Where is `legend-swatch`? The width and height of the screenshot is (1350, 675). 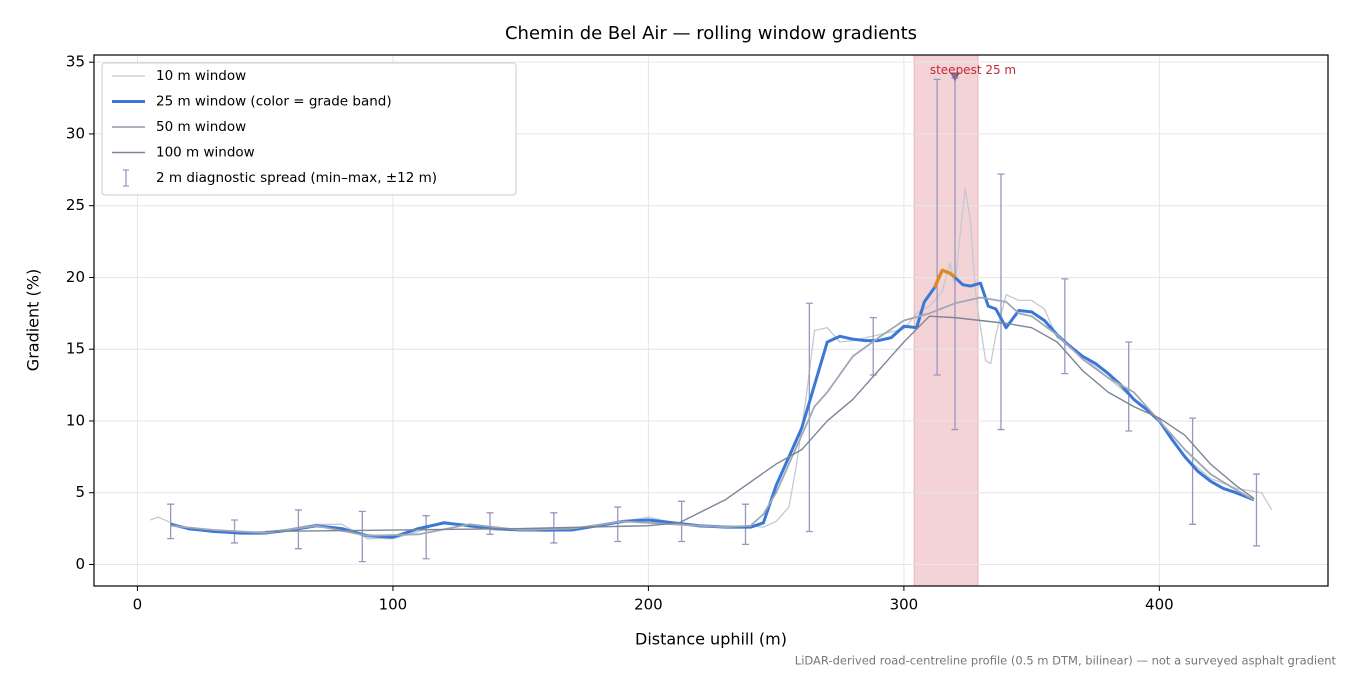 legend-swatch is located at coordinates (126, 178).